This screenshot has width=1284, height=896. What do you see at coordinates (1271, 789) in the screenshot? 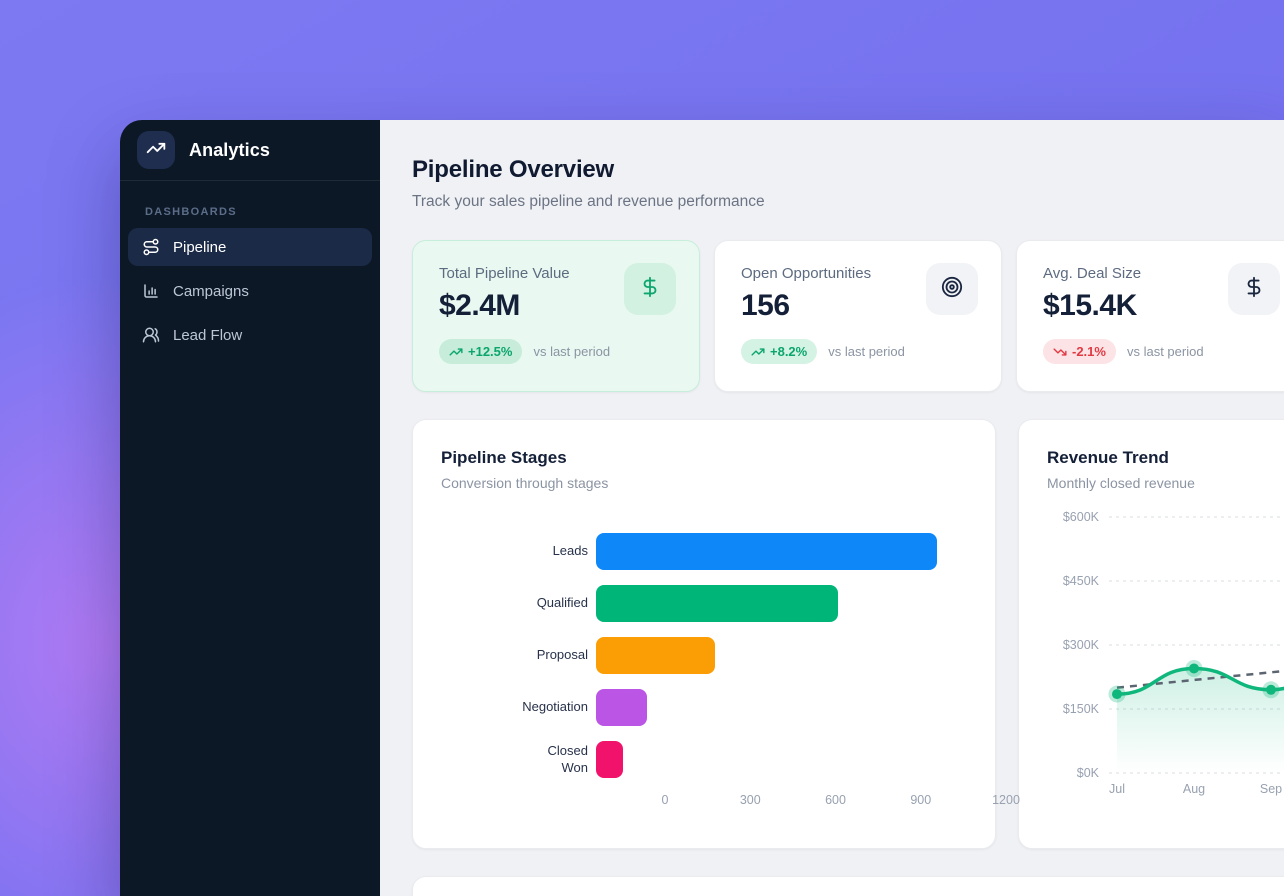
I see `svg-text: Sep` at bounding box center [1271, 789].